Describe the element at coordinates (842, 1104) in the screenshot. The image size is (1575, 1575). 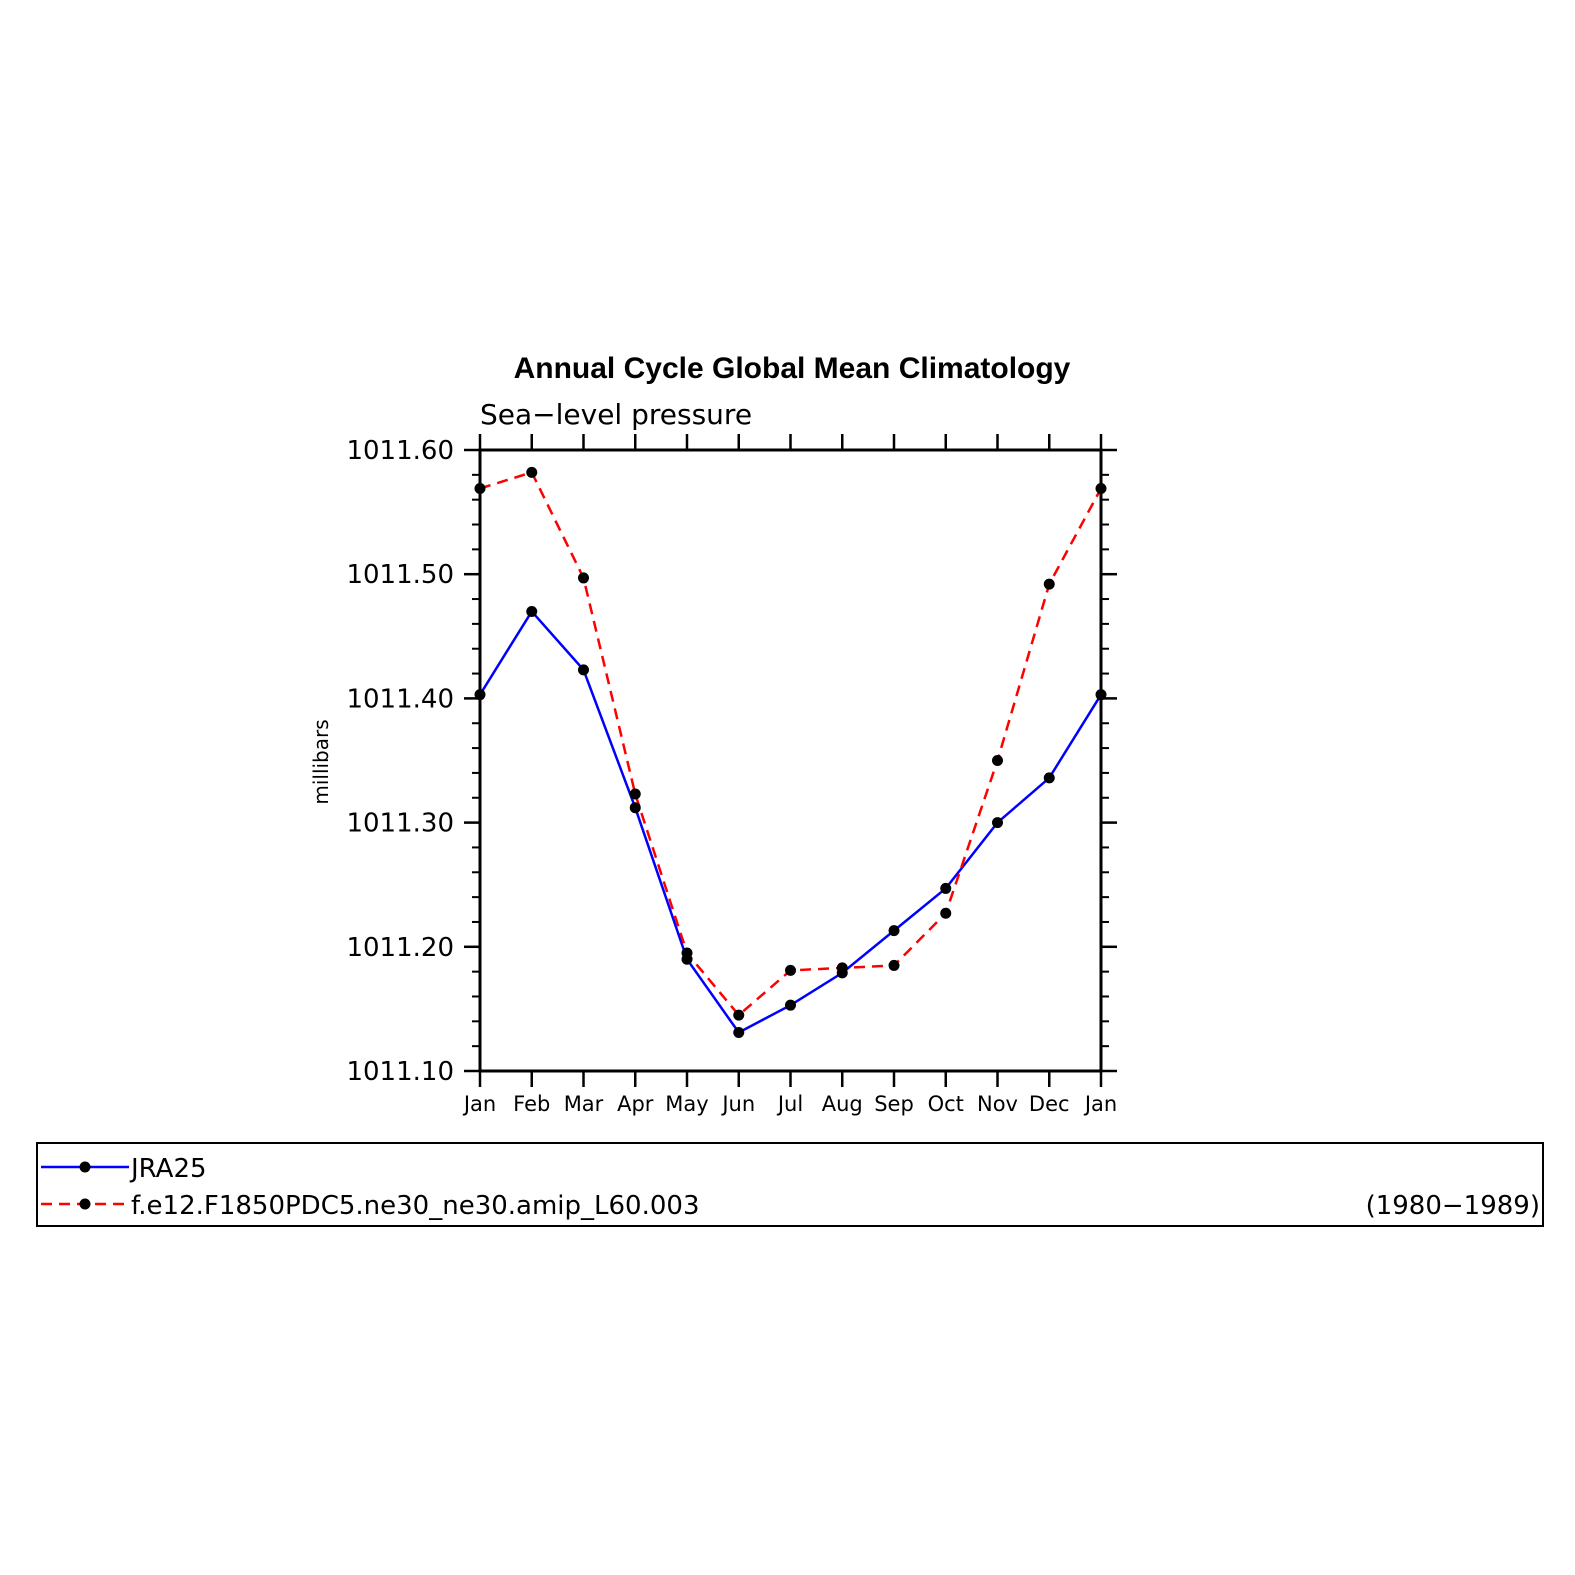
I see `x-tick-label: Aug` at that location.